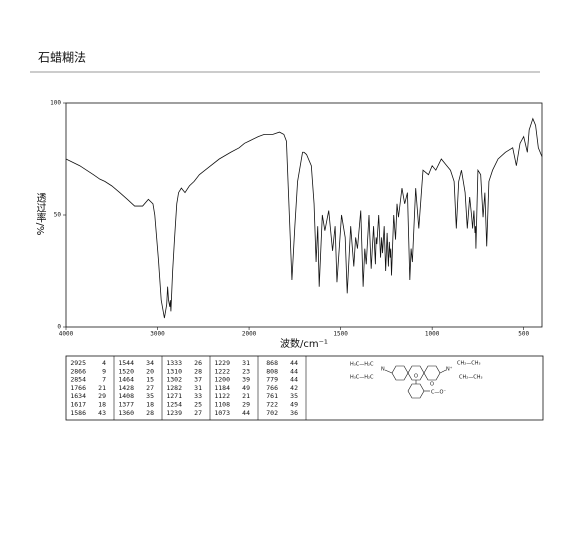 Image resolution: width=570 pixels, height=551 pixels. What do you see at coordinates (174, 363) in the screenshot?
I see `peak-wavenumber: 1333` at bounding box center [174, 363].